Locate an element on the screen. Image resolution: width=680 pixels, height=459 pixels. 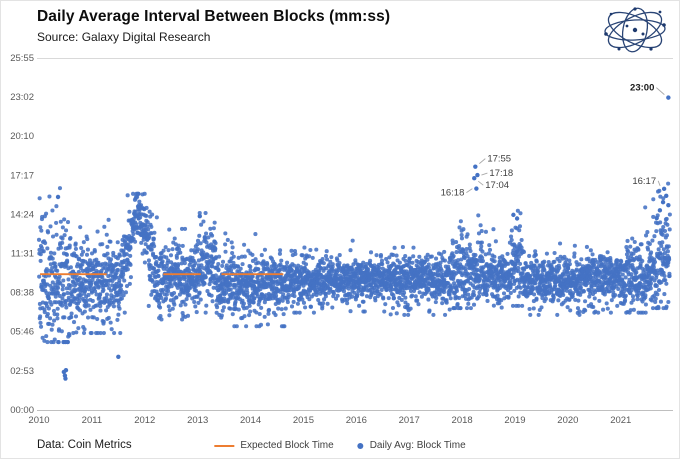
legend-item-expected-block-time: Expected Block Time is located at coordinates (274, 445).